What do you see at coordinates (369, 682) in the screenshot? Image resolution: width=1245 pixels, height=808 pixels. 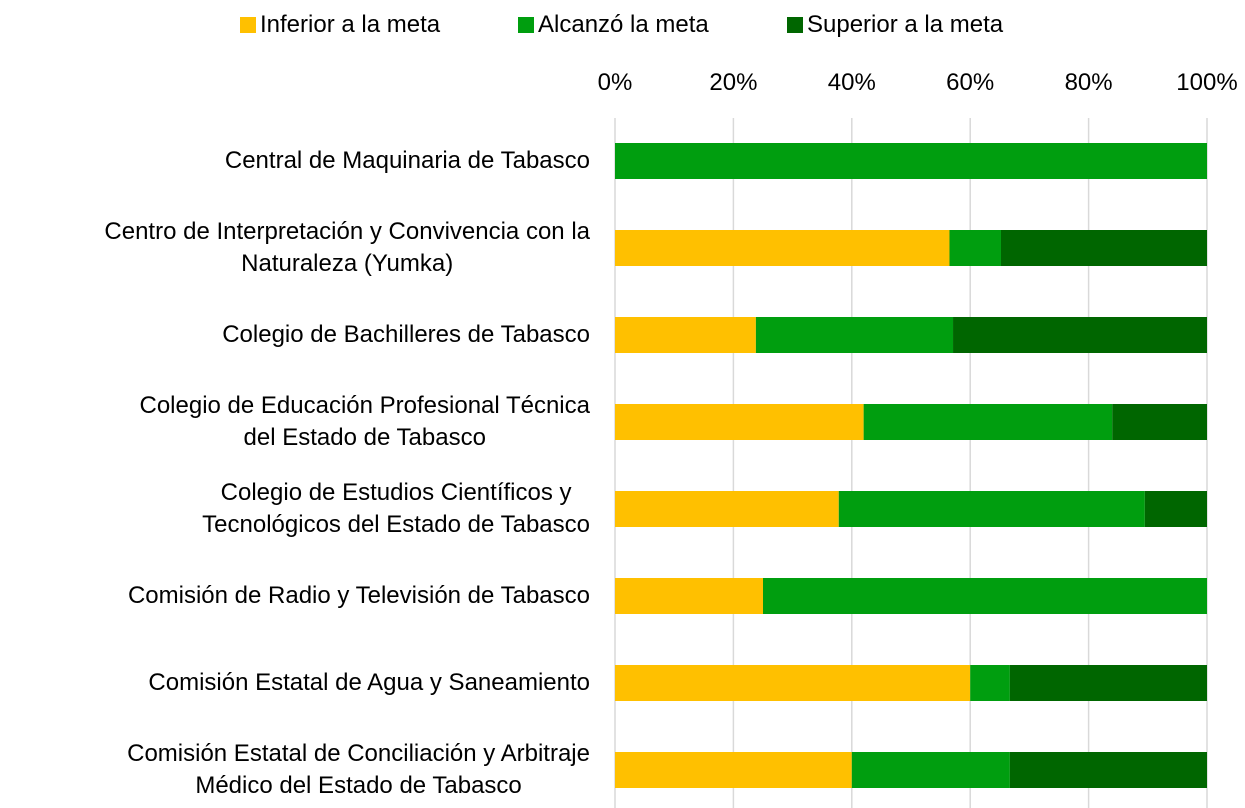 I see `y-tick-label: Comisión Estatal de Agua y Saneamiento` at bounding box center [369, 682].